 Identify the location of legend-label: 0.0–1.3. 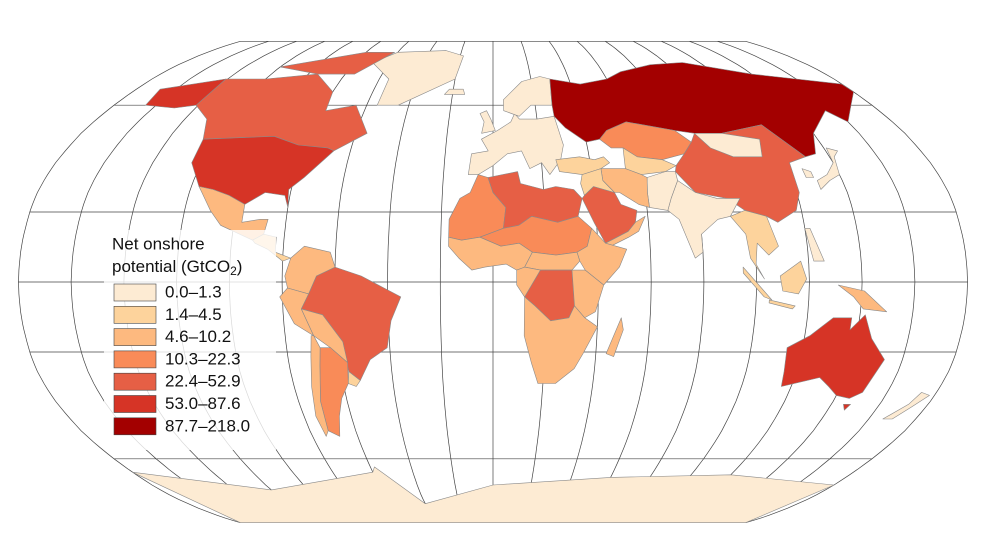
(193, 291).